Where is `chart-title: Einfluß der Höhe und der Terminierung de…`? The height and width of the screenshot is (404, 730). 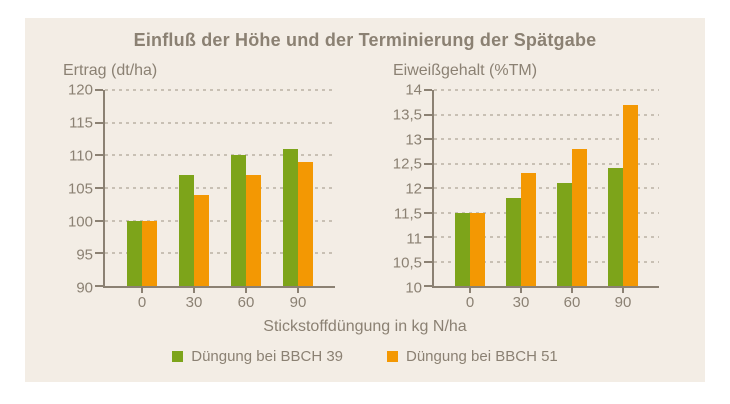 chart-title: Einfluß der Höhe und der Terminierung de… is located at coordinates (365, 40).